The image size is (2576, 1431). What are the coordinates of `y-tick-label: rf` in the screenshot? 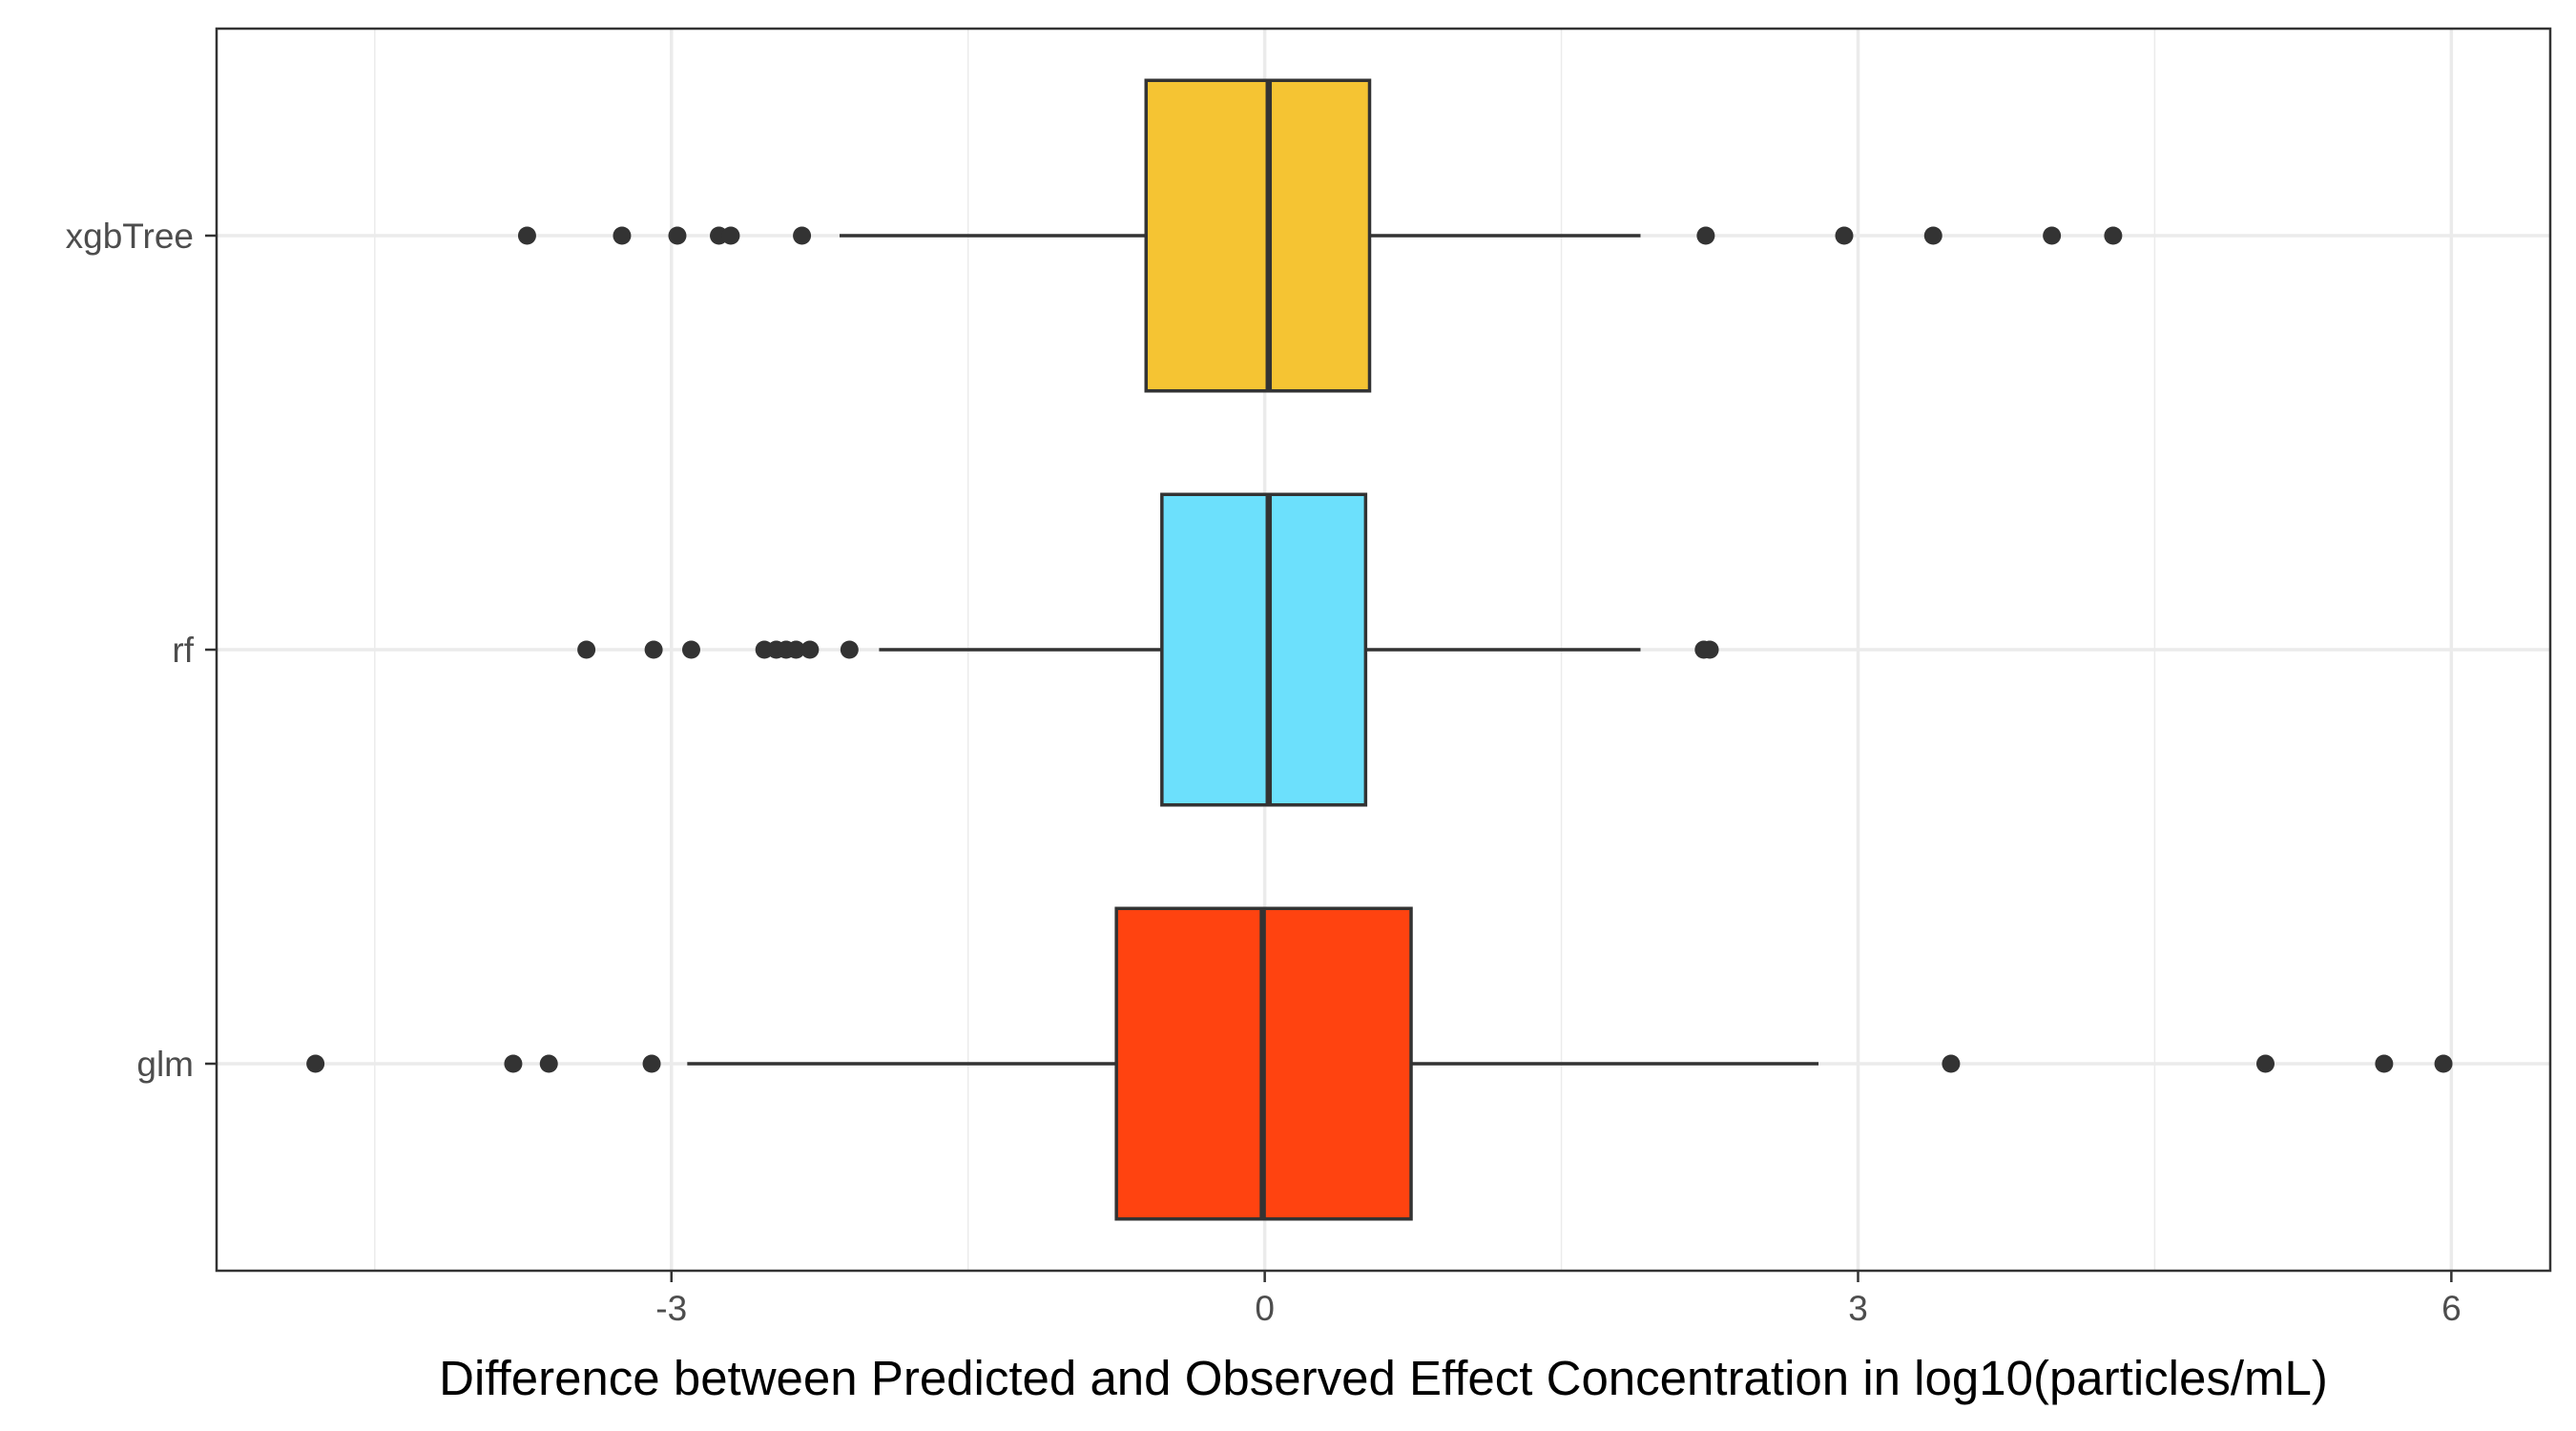 It's located at (183, 650).